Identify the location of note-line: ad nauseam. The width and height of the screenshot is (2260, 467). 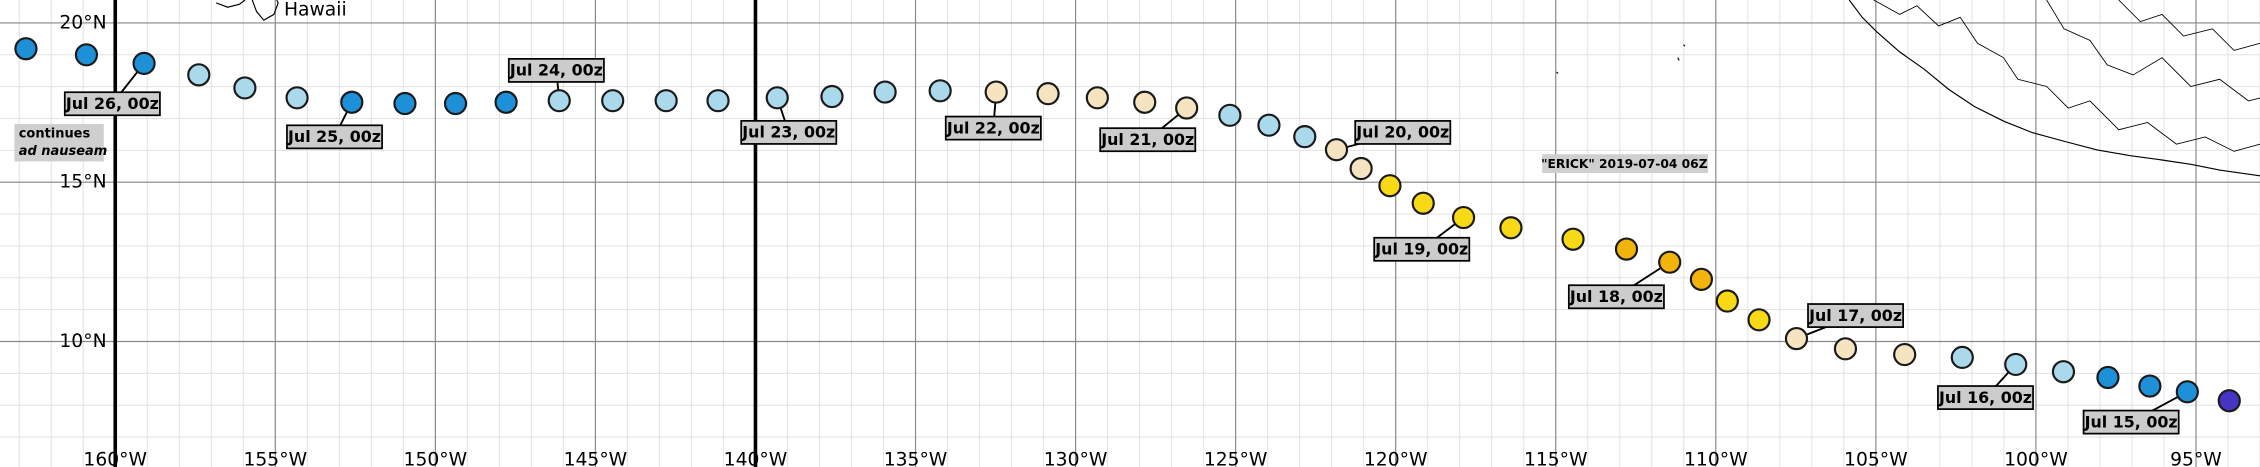
(63, 151).